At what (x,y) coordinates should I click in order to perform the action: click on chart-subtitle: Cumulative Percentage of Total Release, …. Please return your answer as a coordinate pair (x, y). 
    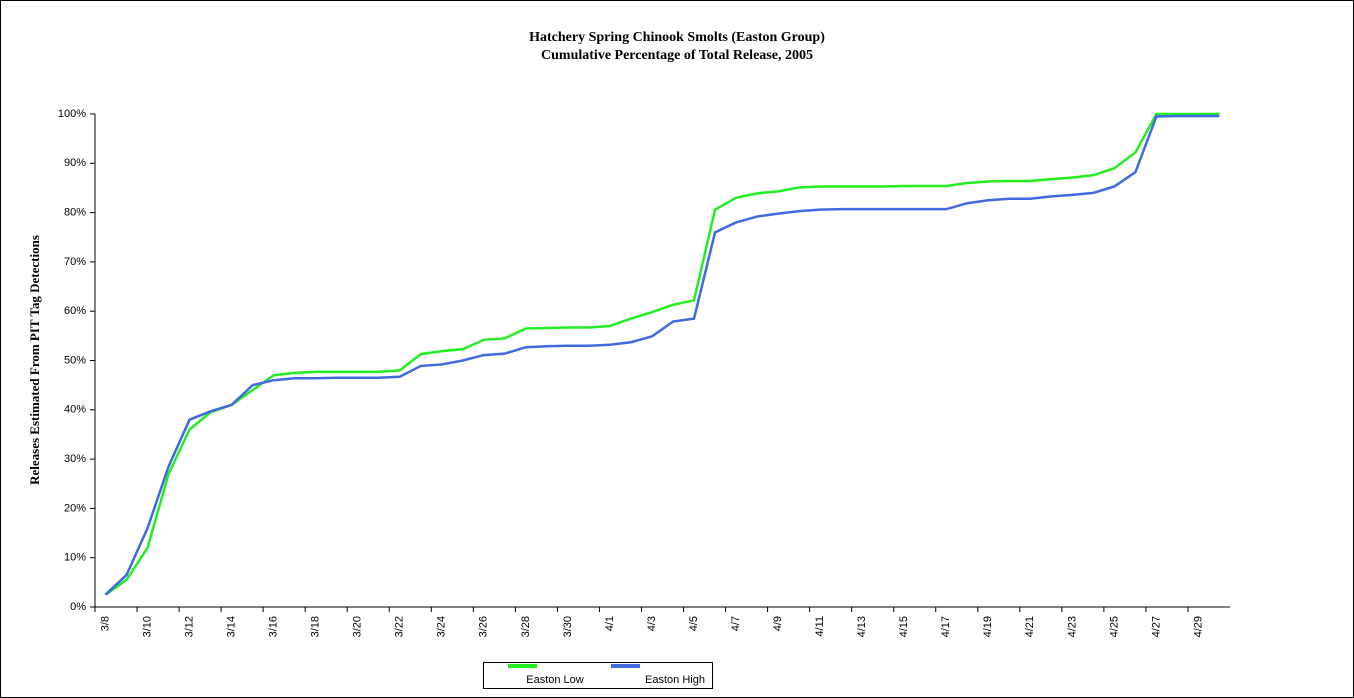
    Looking at the image, I should click on (677, 55).